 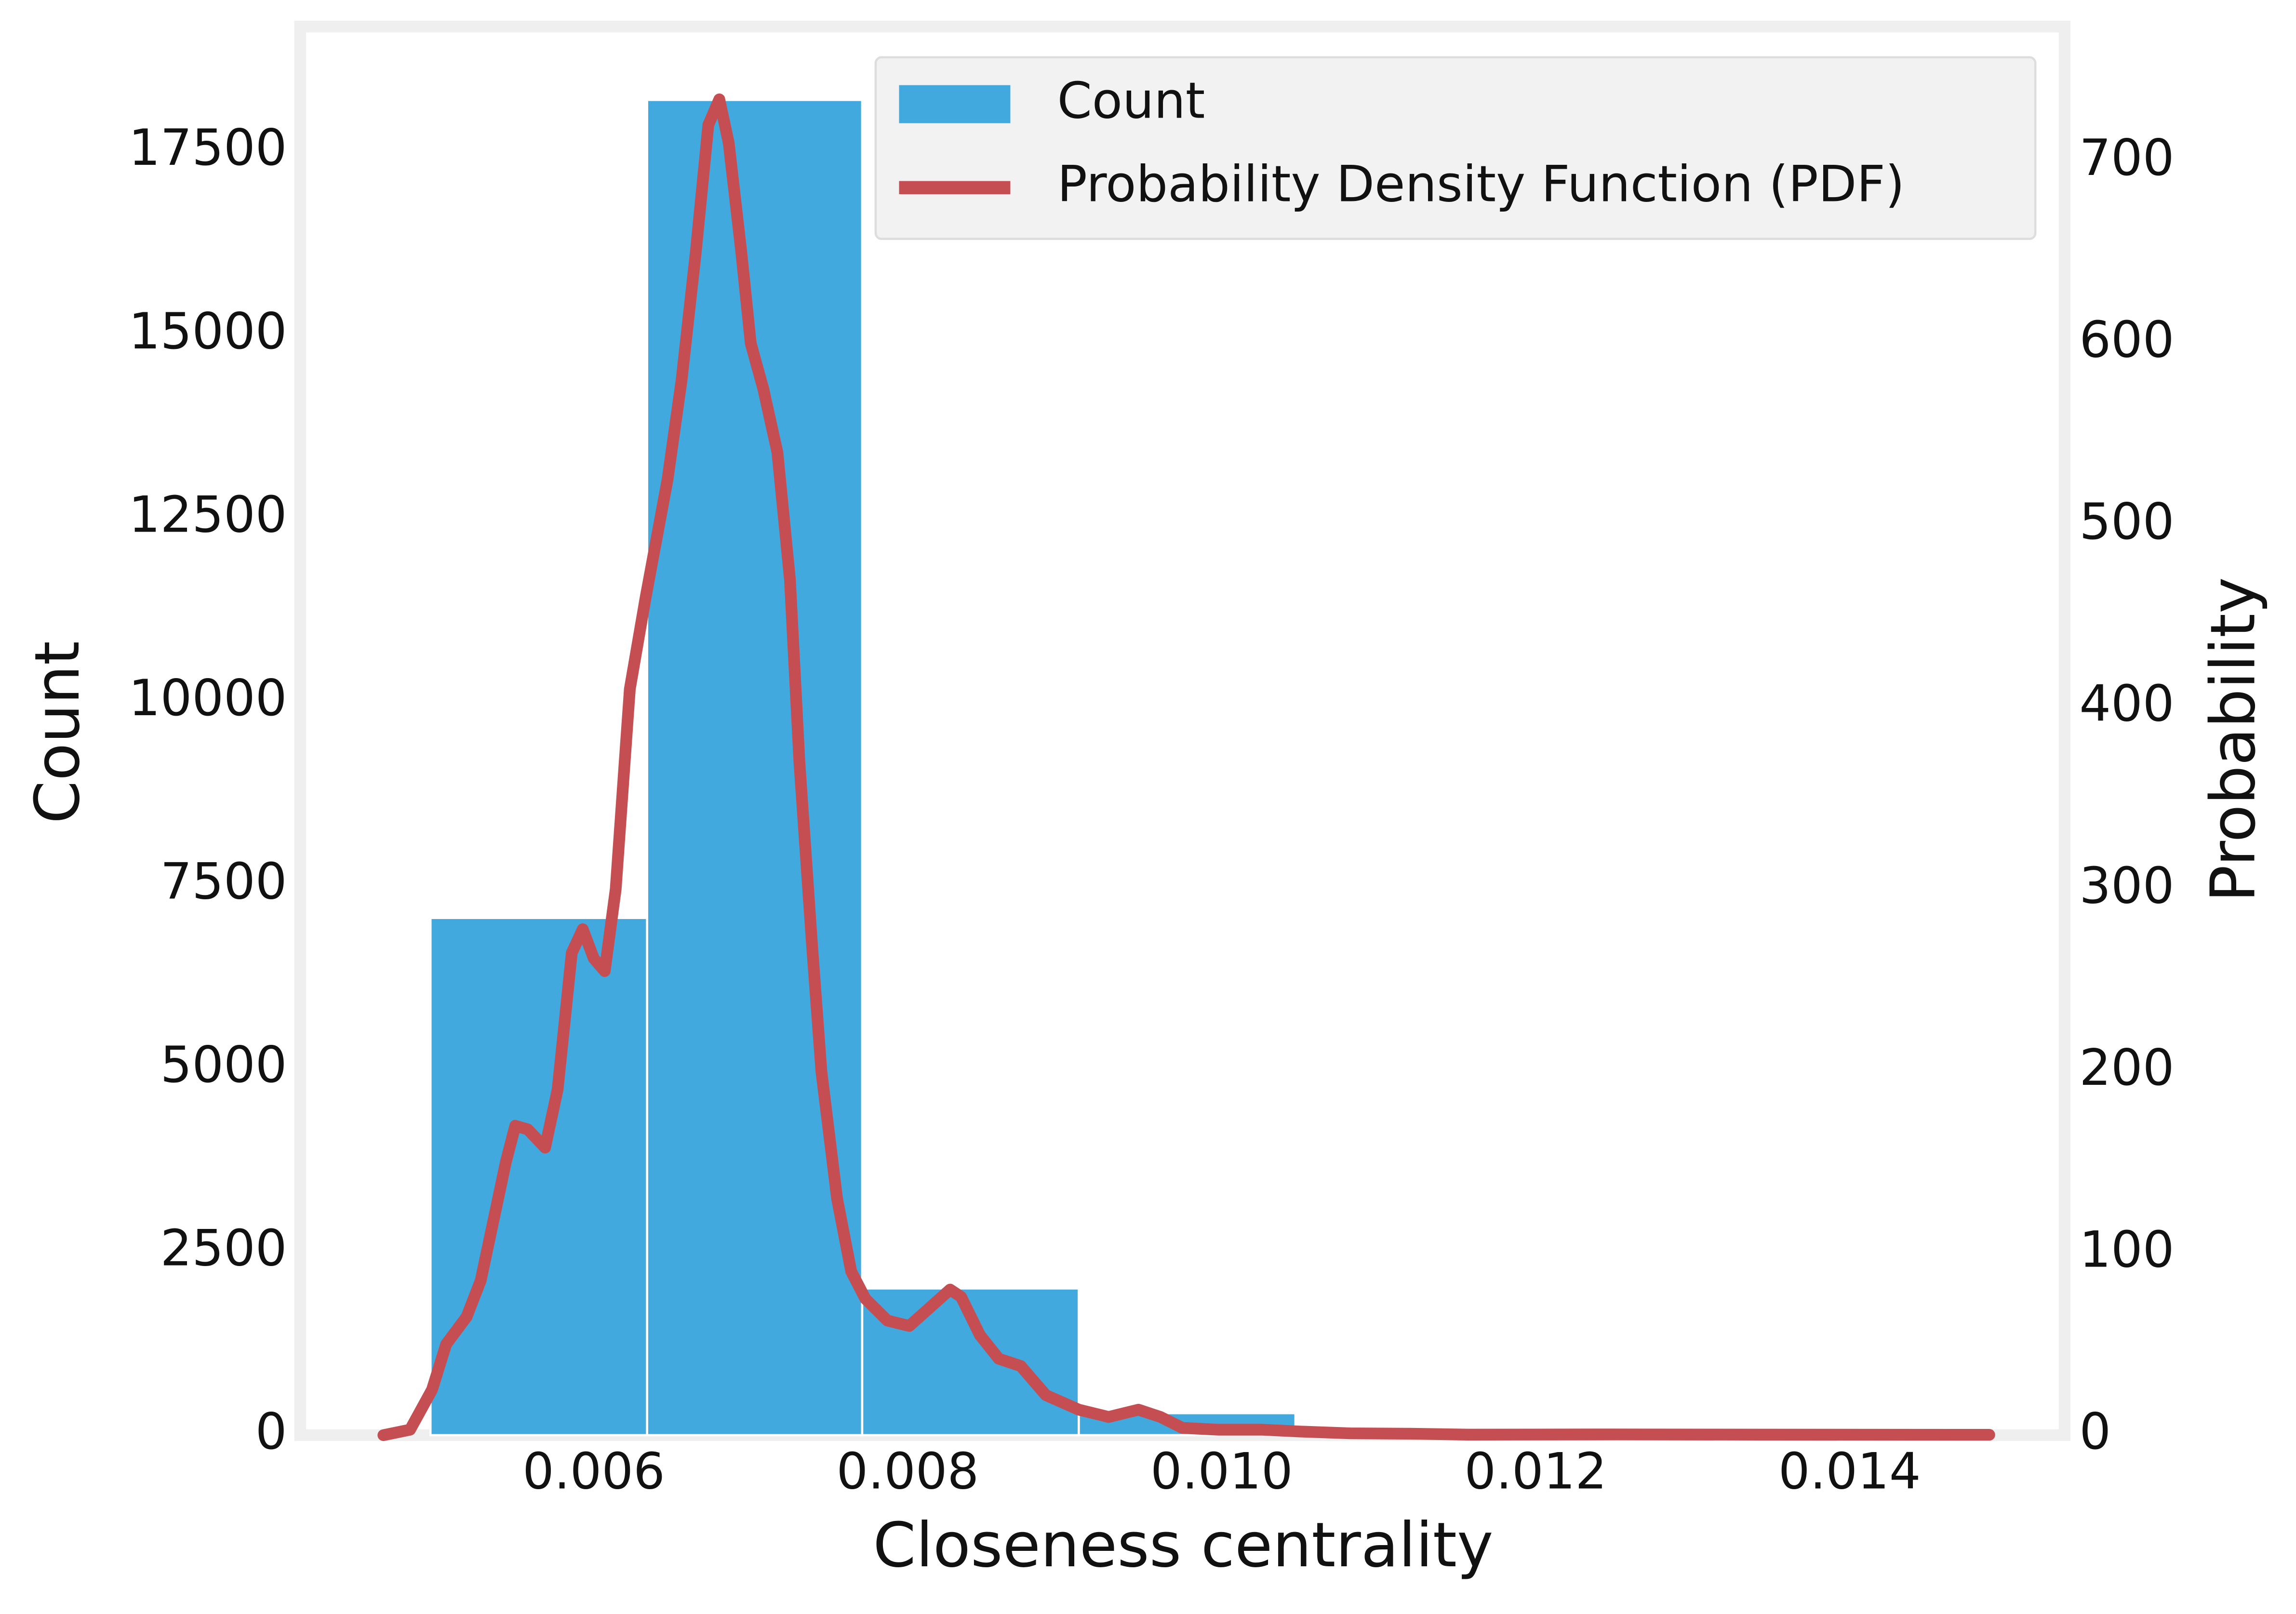 I want to click on y2-tick-label: 200, so click(x=2126, y=1068).